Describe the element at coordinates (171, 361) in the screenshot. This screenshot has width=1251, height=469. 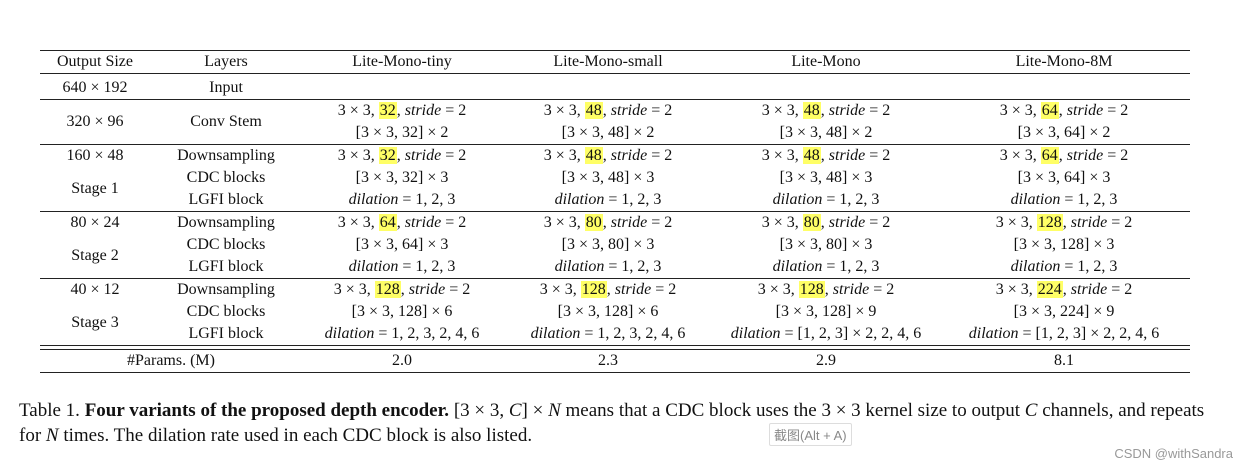
I see `params-label: #Params. (M)` at that location.